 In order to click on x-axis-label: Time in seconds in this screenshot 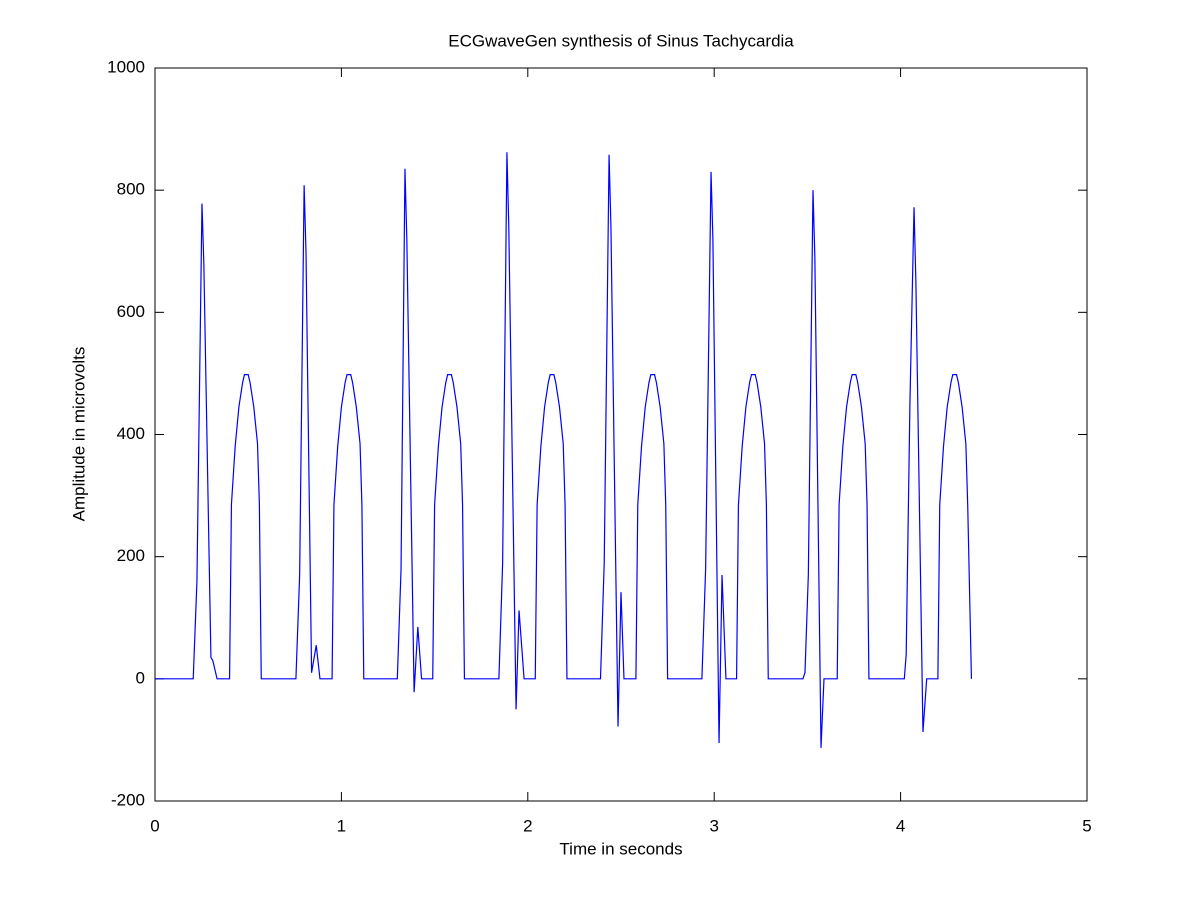, I will do `click(620, 848)`.